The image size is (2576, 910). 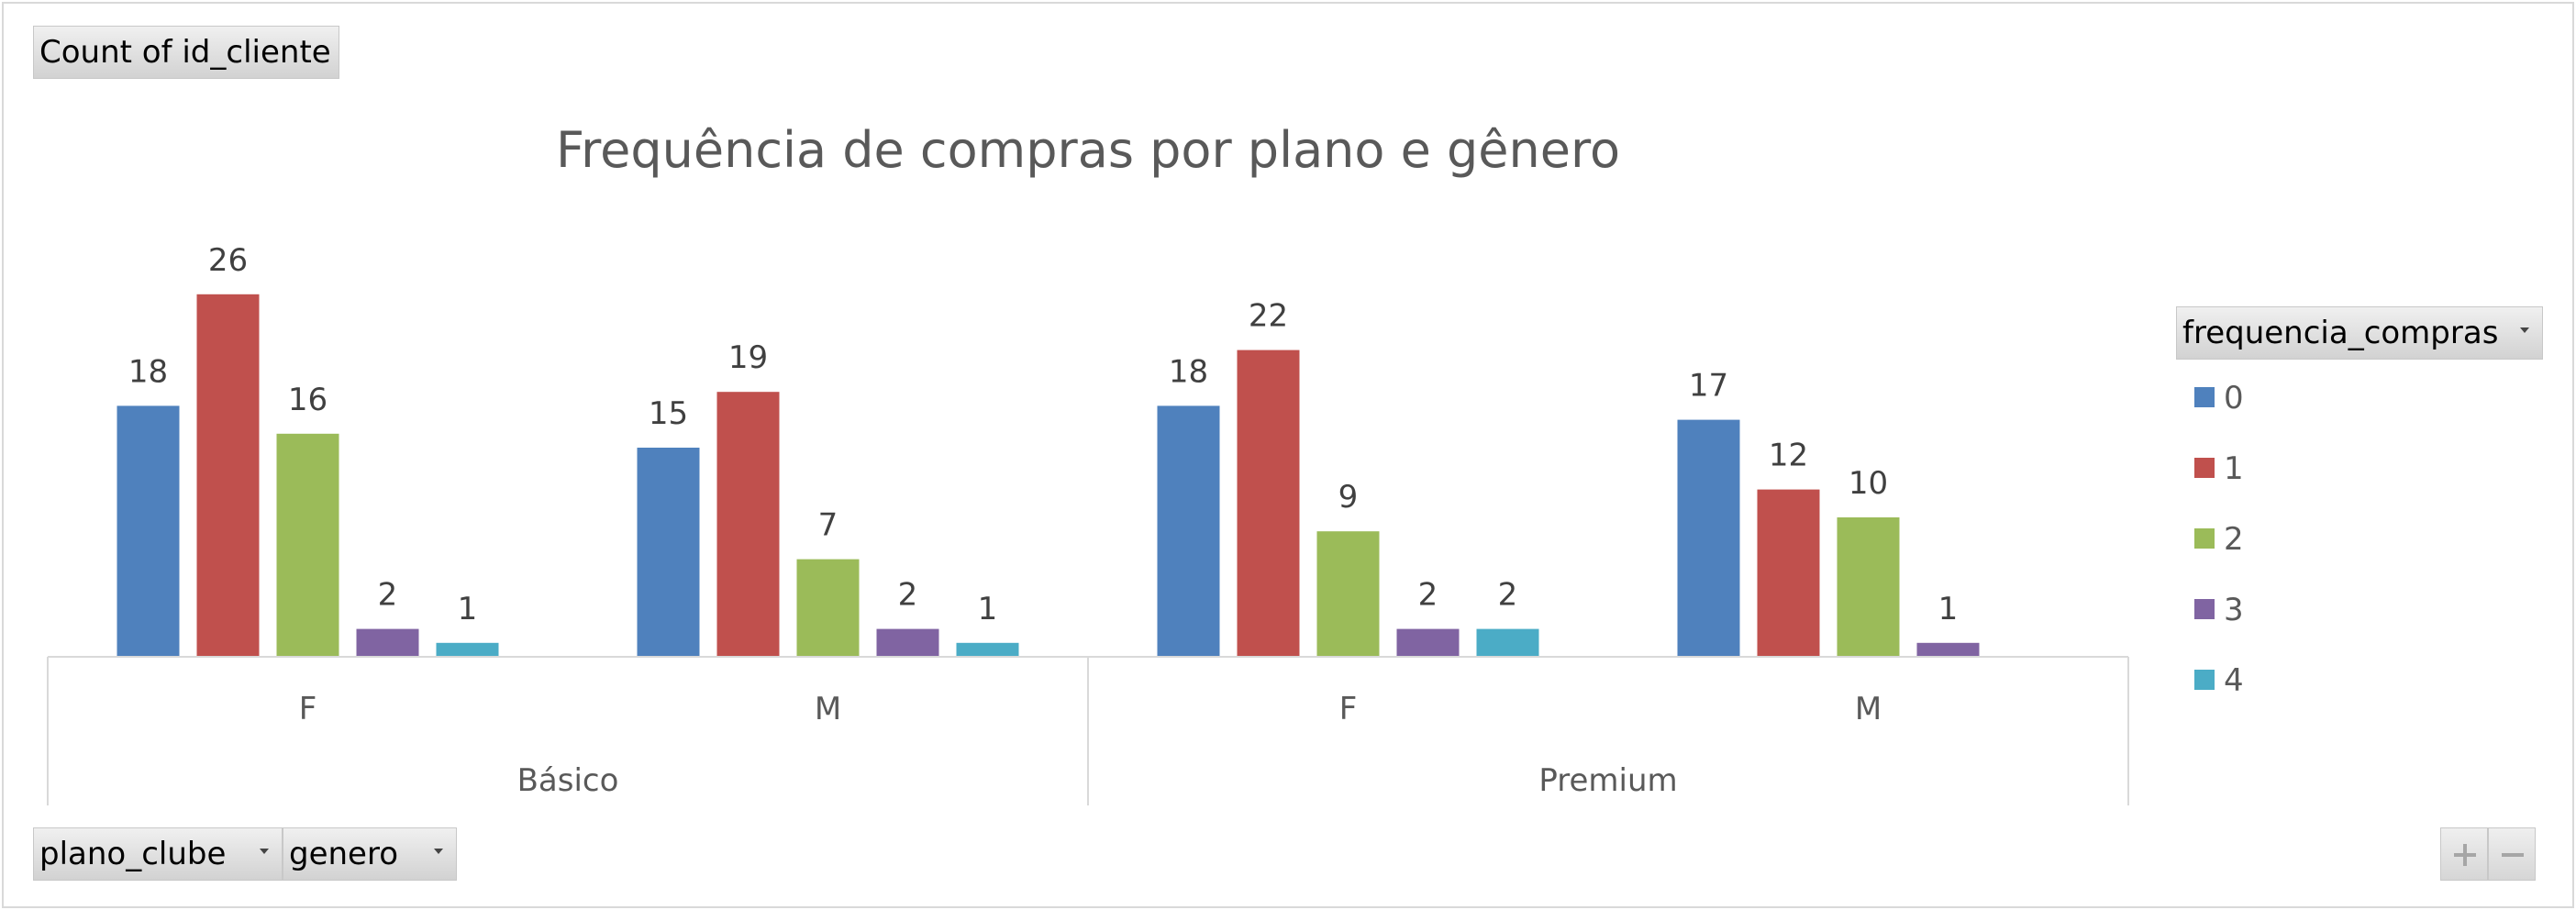 What do you see at coordinates (2234, 539) in the screenshot?
I see `legend-label: 2` at bounding box center [2234, 539].